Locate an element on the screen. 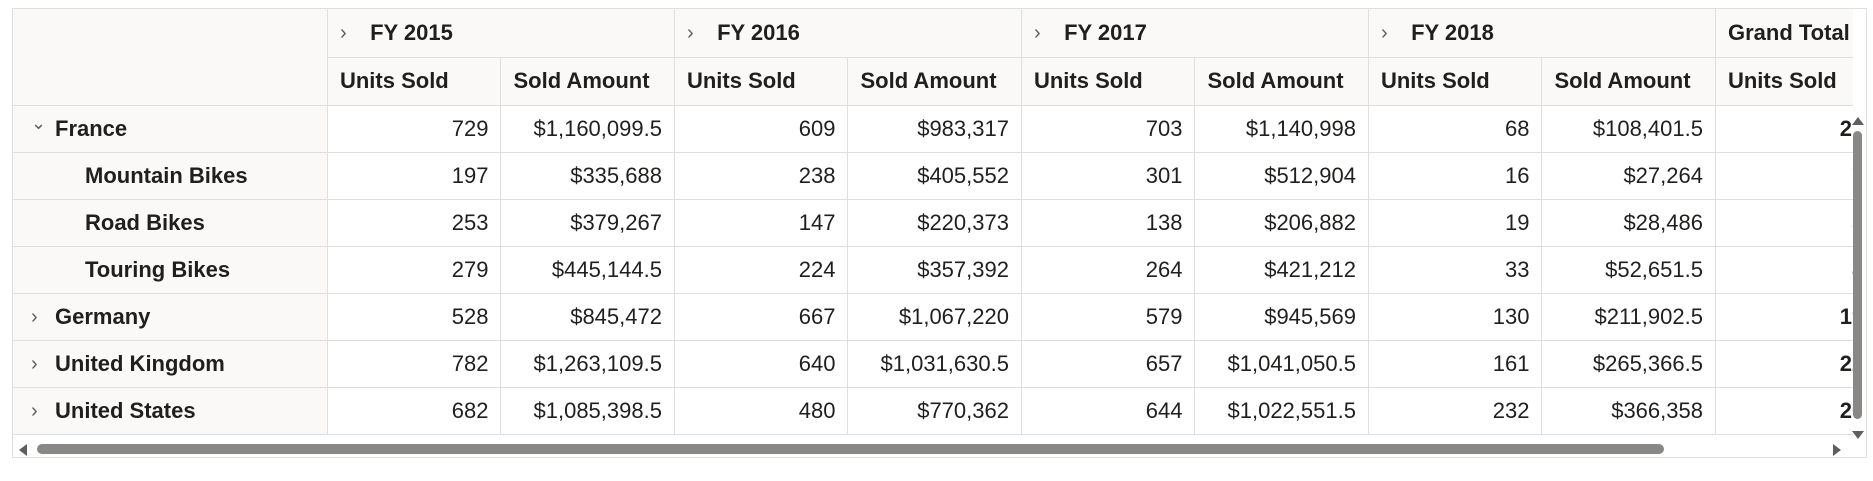  horizontal-scrollbar is located at coordinates (933, 449).